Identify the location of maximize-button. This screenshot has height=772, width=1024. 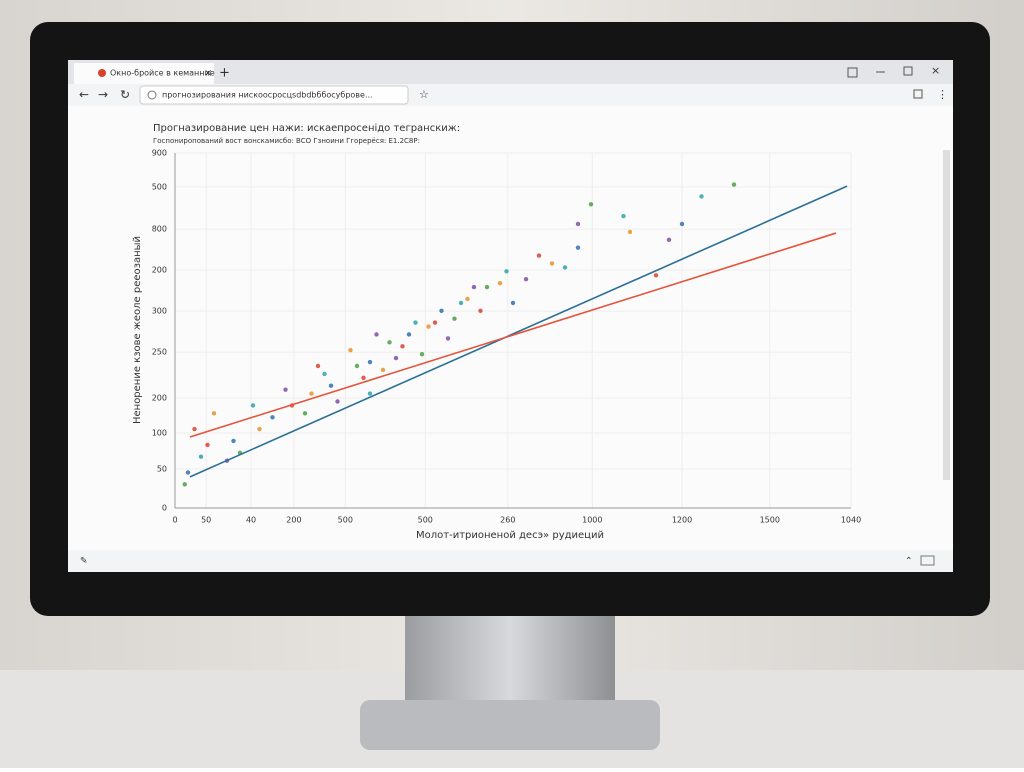
(908, 71).